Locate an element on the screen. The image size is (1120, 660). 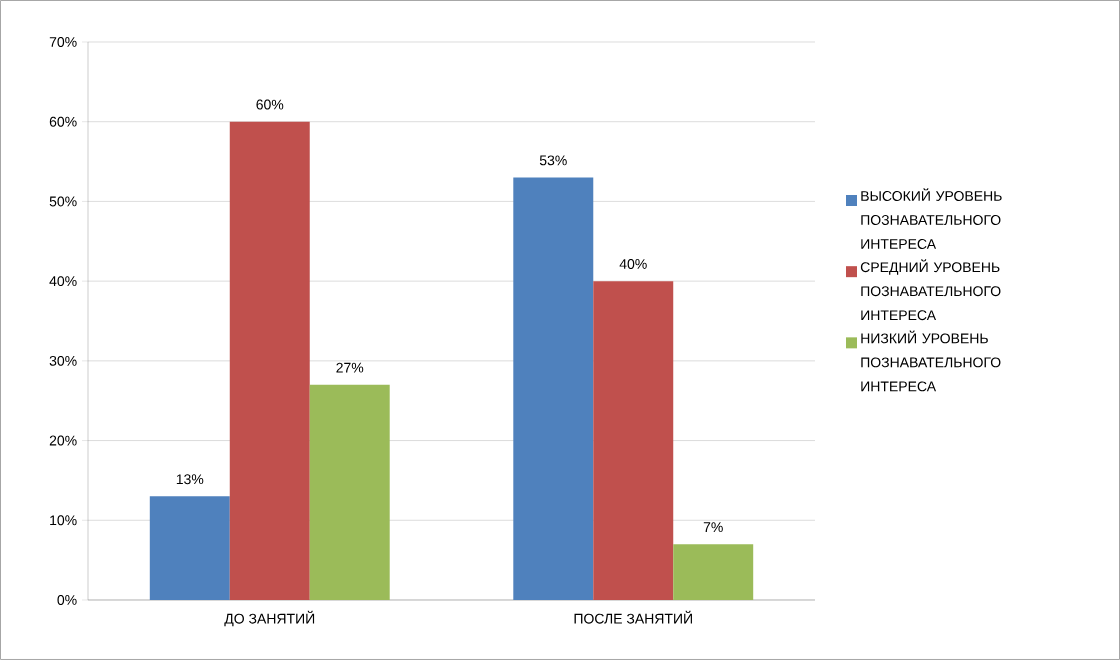
y-tick-label: 30% is located at coordinates (63, 360).